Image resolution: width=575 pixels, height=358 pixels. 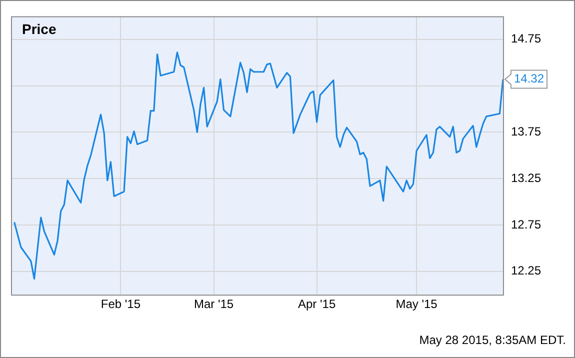 What do you see at coordinates (529, 79) in the screenshot?
I see `annotation: 14.32` at bounding box center [529, 79].